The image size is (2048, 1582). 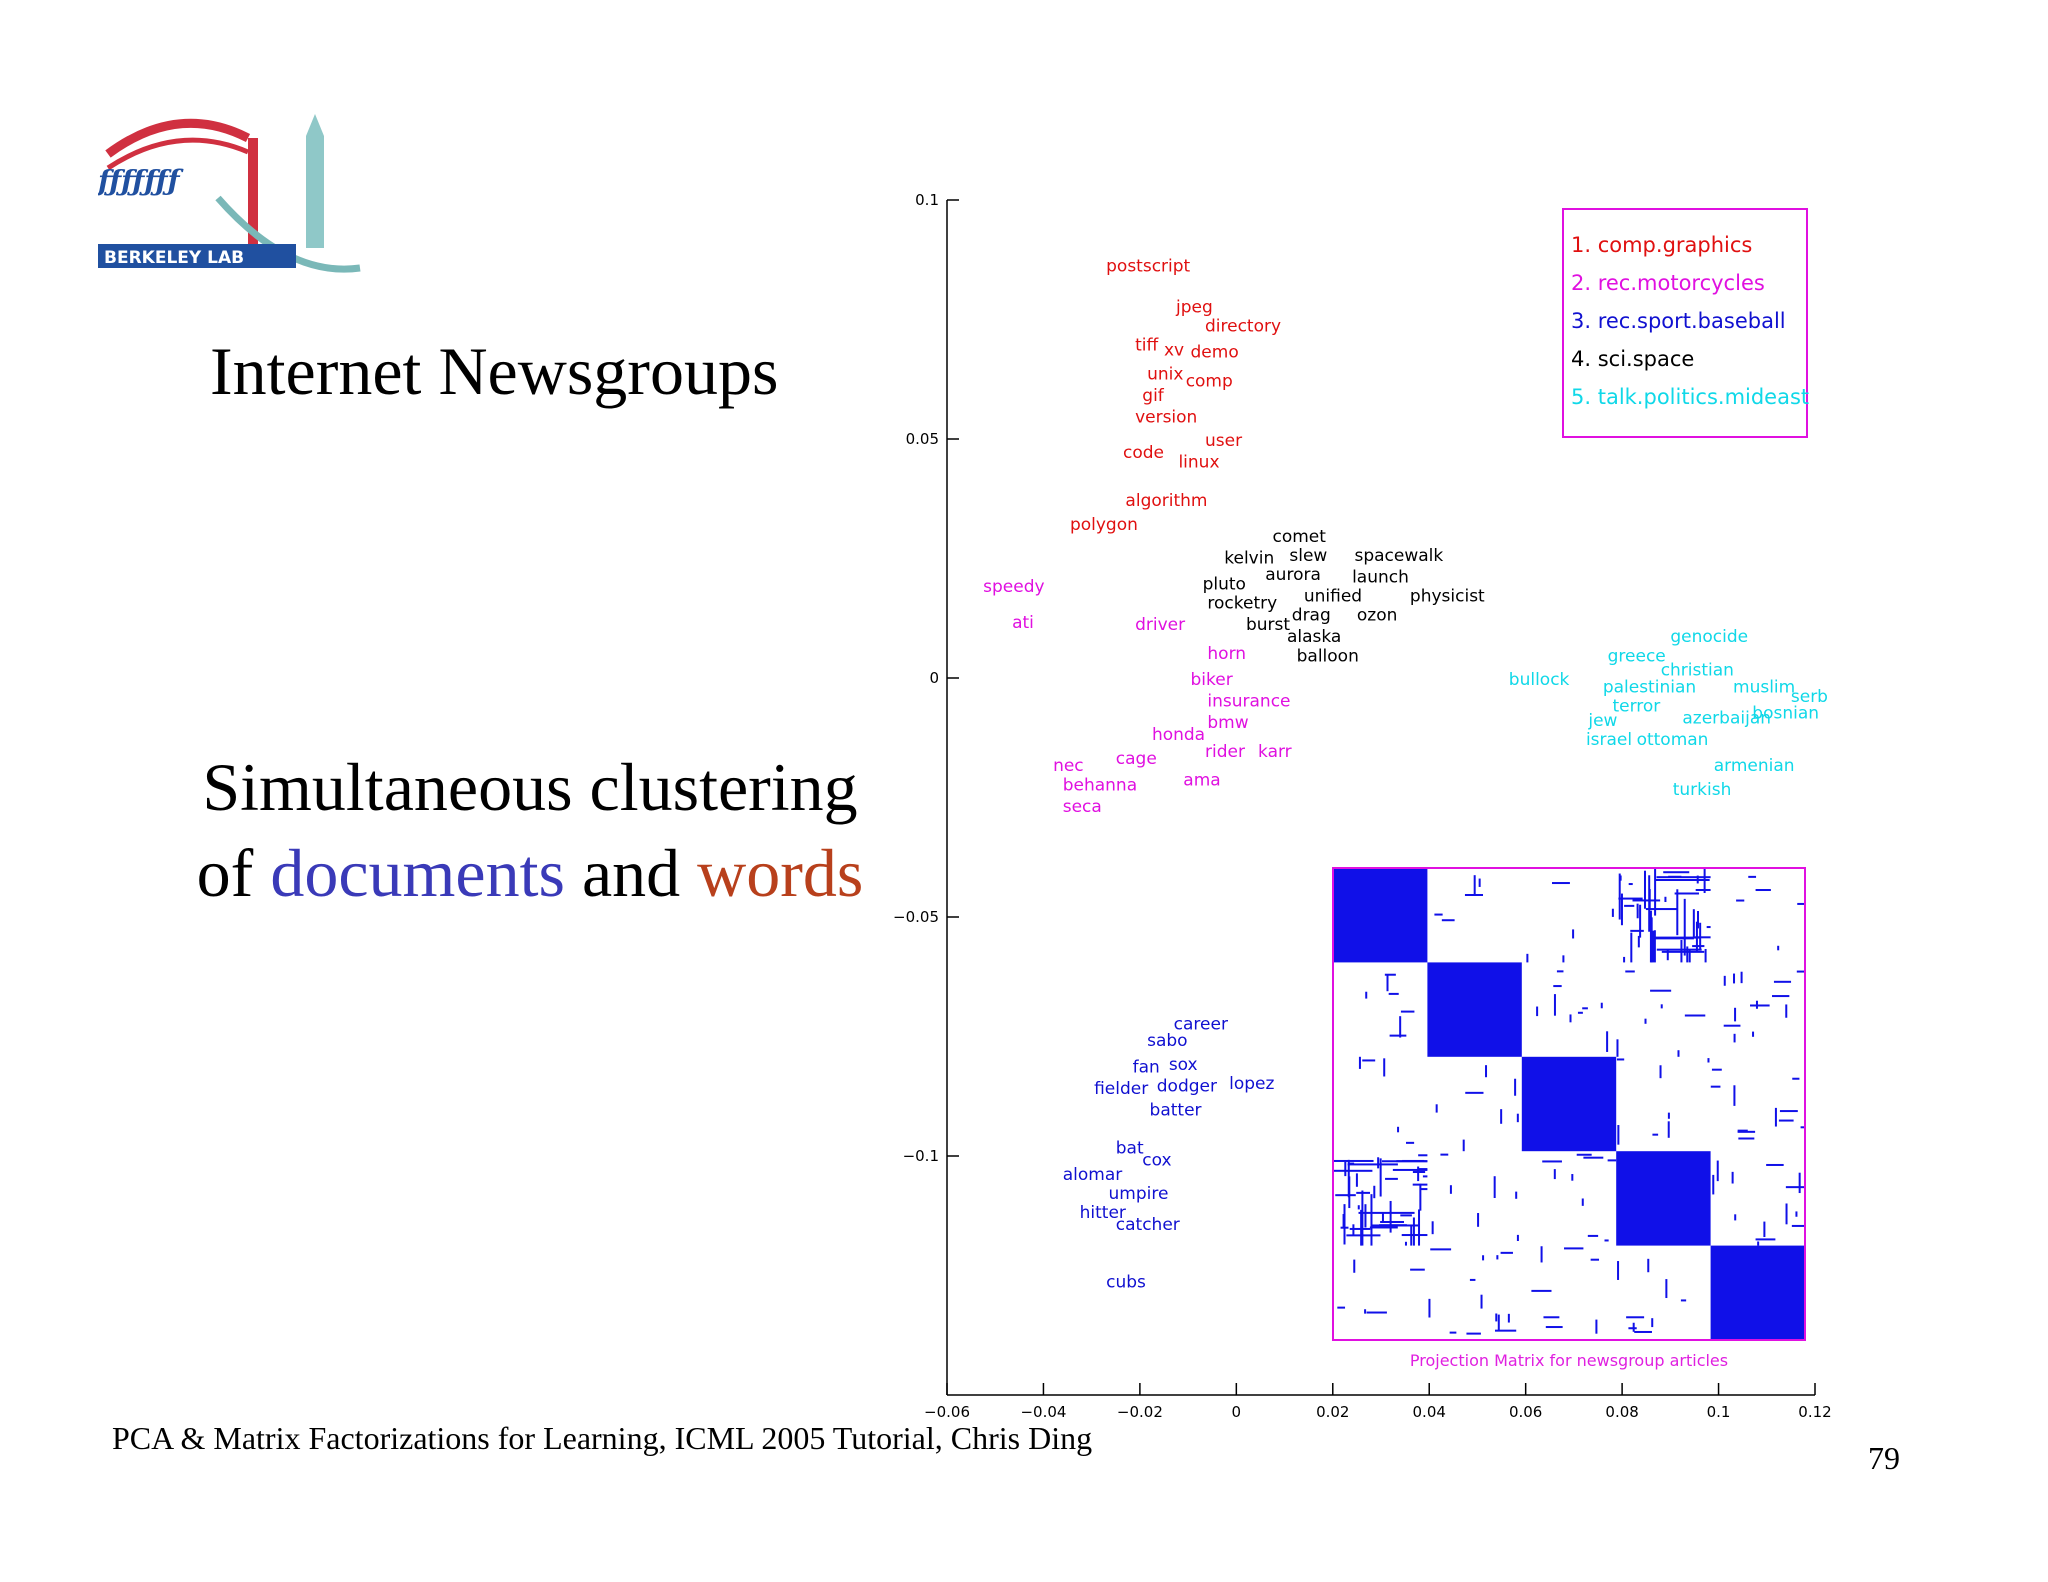 I want to click on word-label: alaska, so click(x=1314, y=637).